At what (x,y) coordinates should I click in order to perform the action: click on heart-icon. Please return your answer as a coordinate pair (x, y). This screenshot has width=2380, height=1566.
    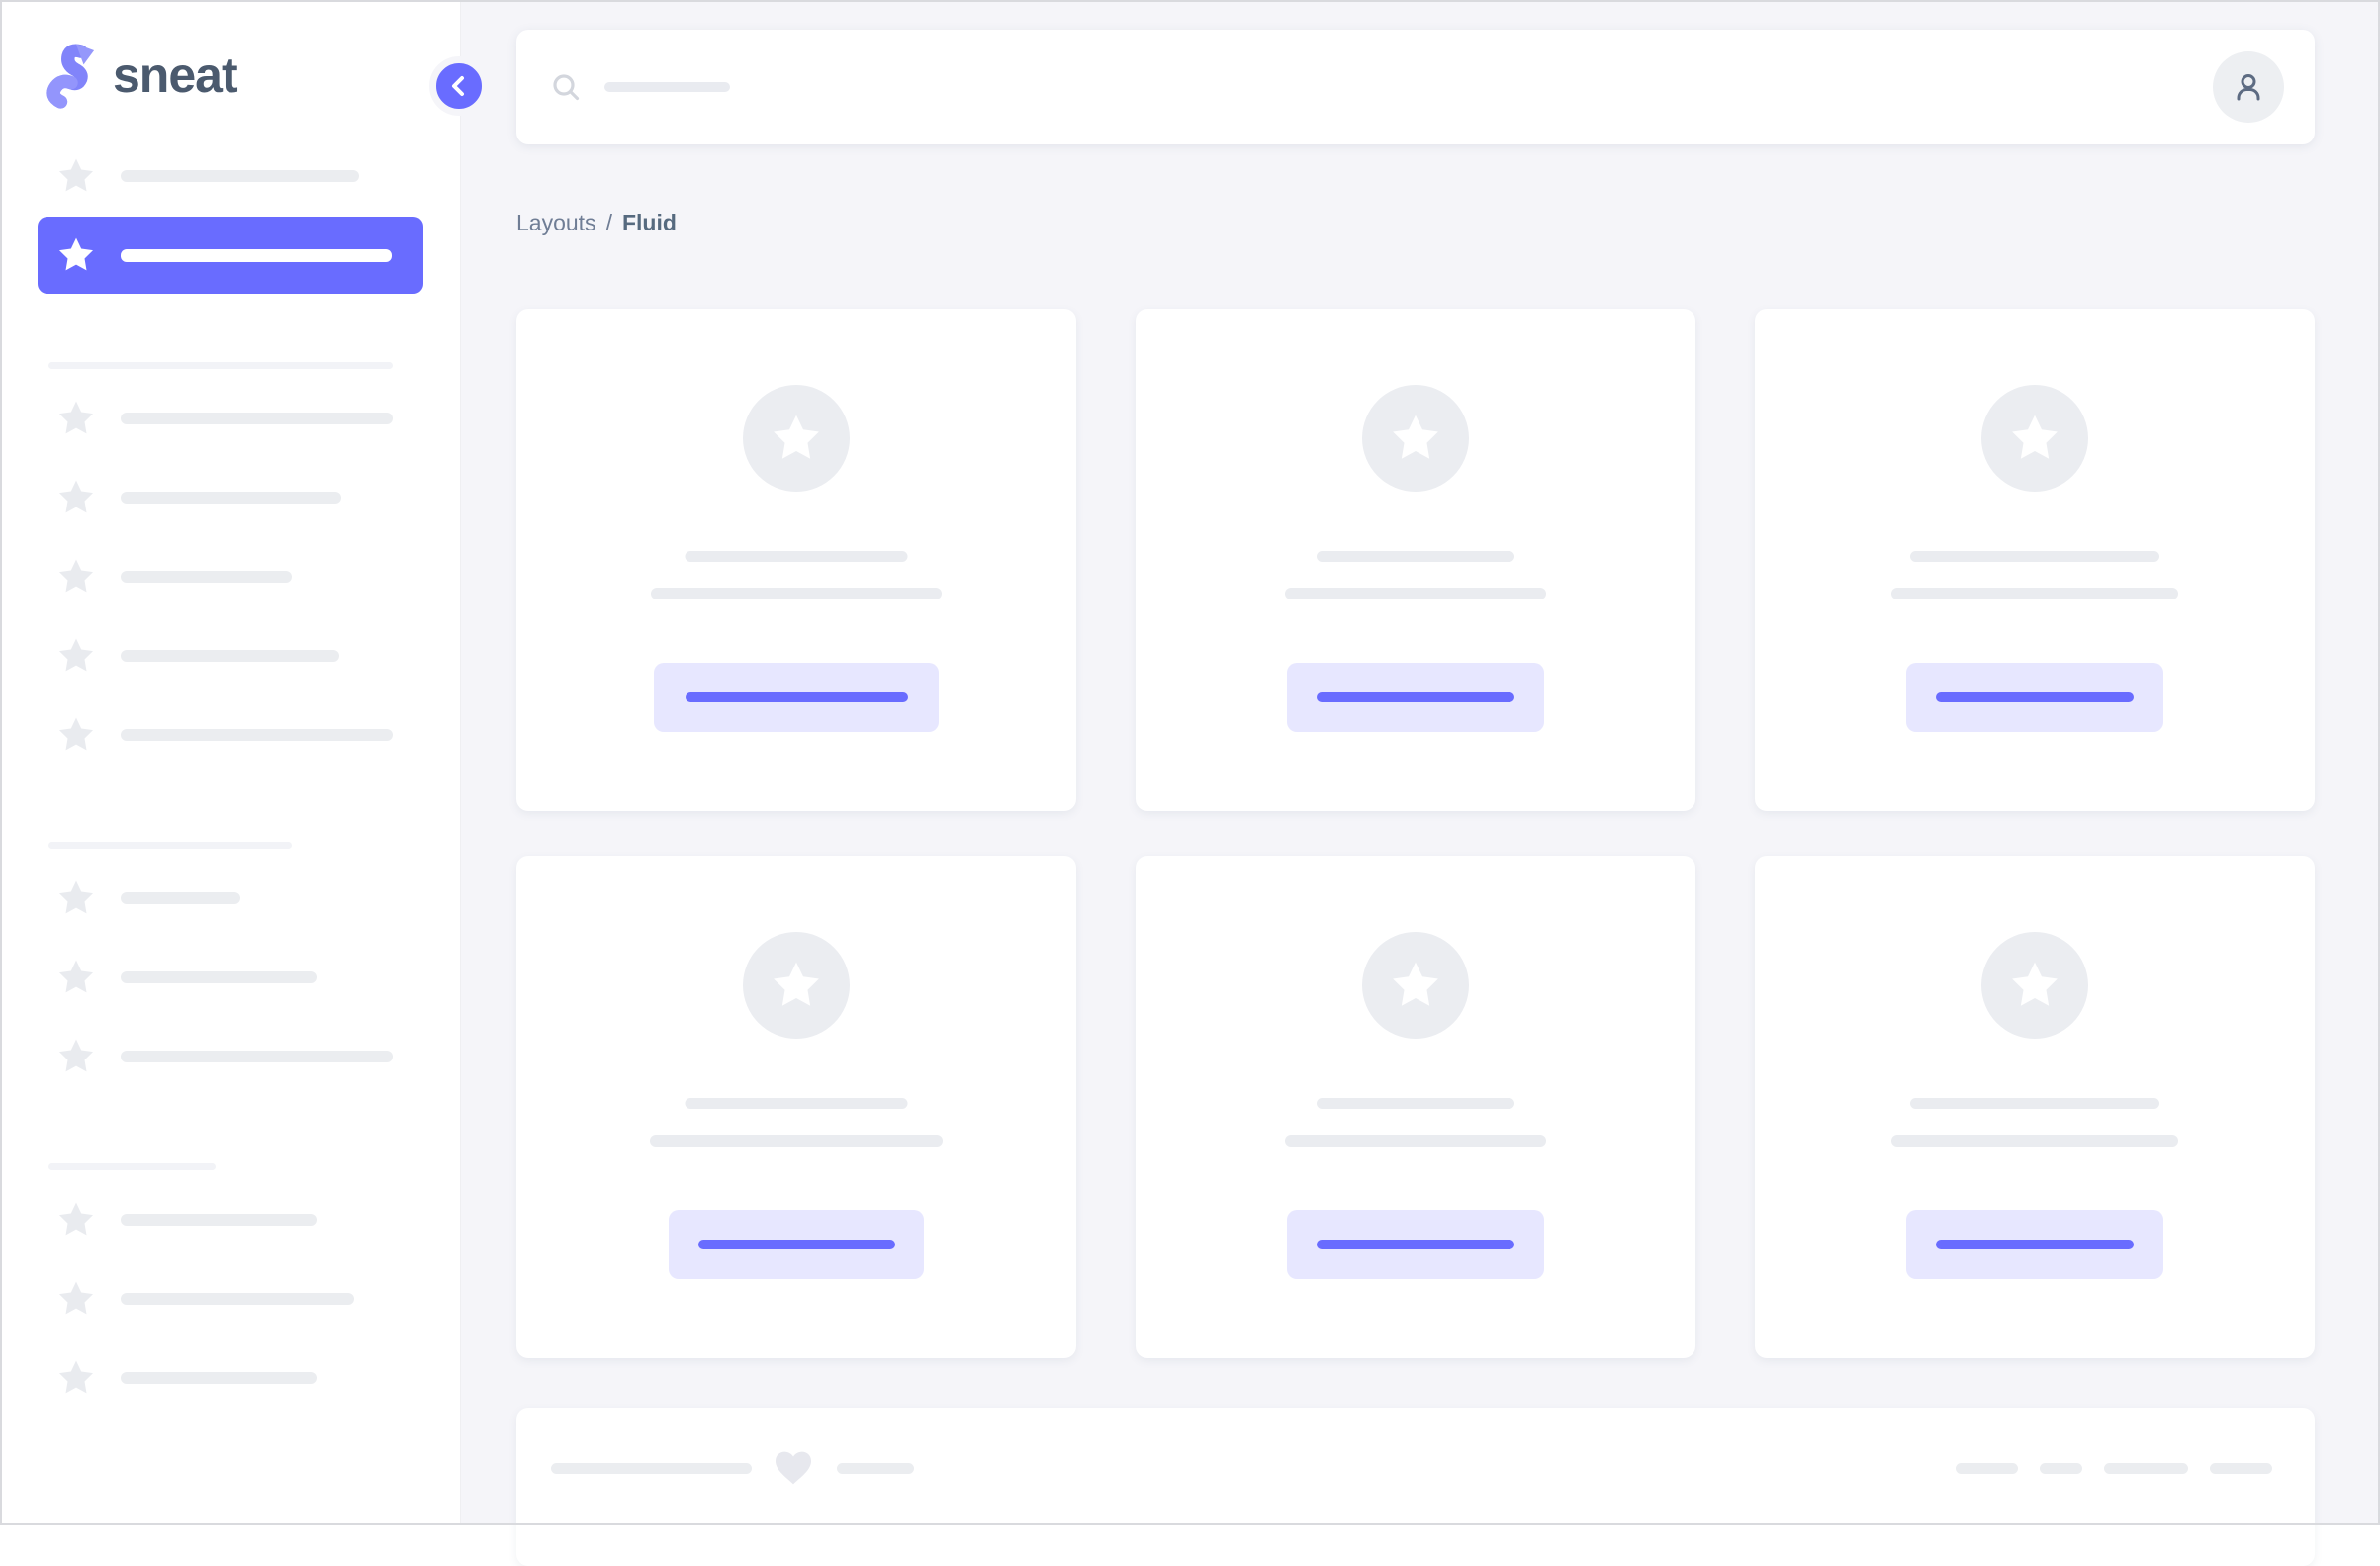
    Looking at the image, I should click on (793, 1468).